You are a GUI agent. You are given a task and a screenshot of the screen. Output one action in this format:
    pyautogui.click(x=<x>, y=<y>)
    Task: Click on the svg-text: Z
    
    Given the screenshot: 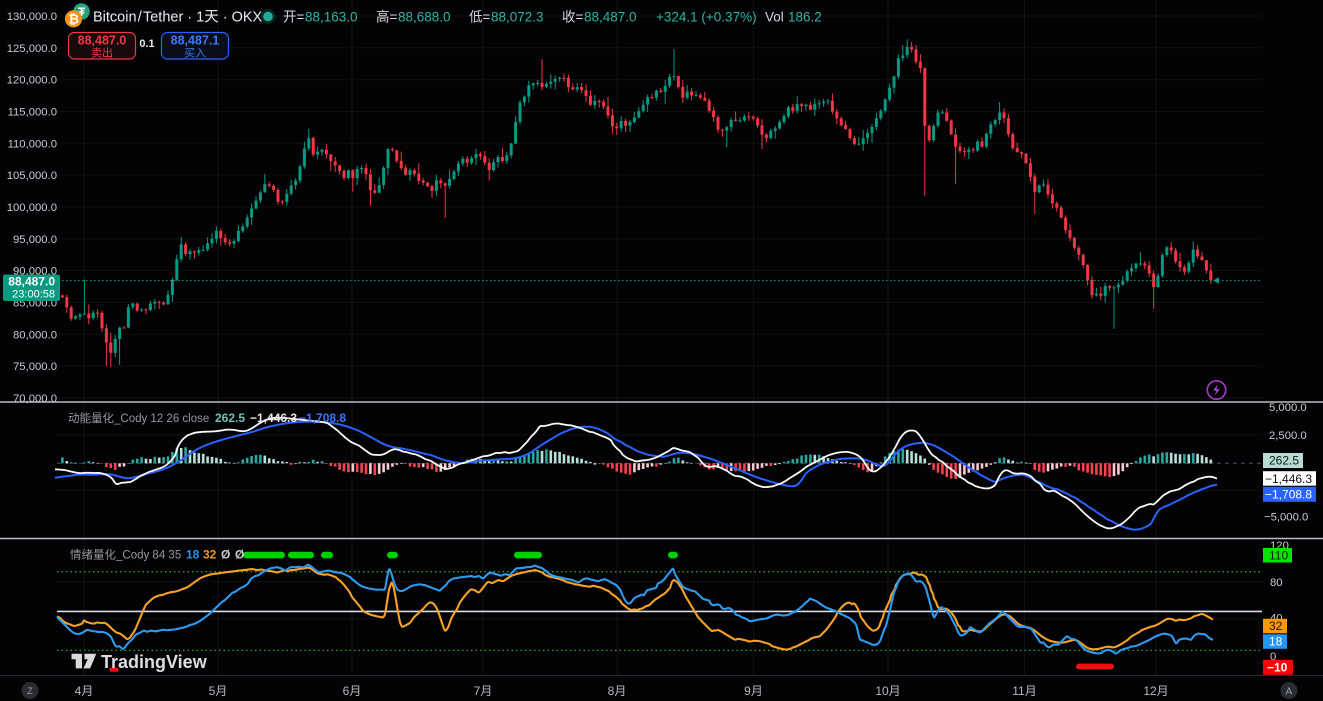 What is the action you would take?
    pyautogui.click(x=30, y=691)
    